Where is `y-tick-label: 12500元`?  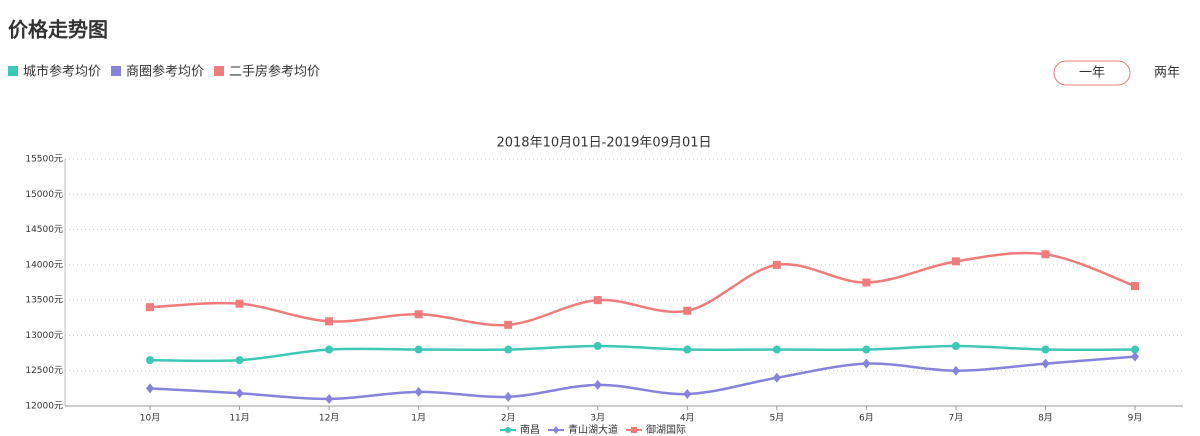 y-tick-label: 12500元 is located at coordinates (44, 371).